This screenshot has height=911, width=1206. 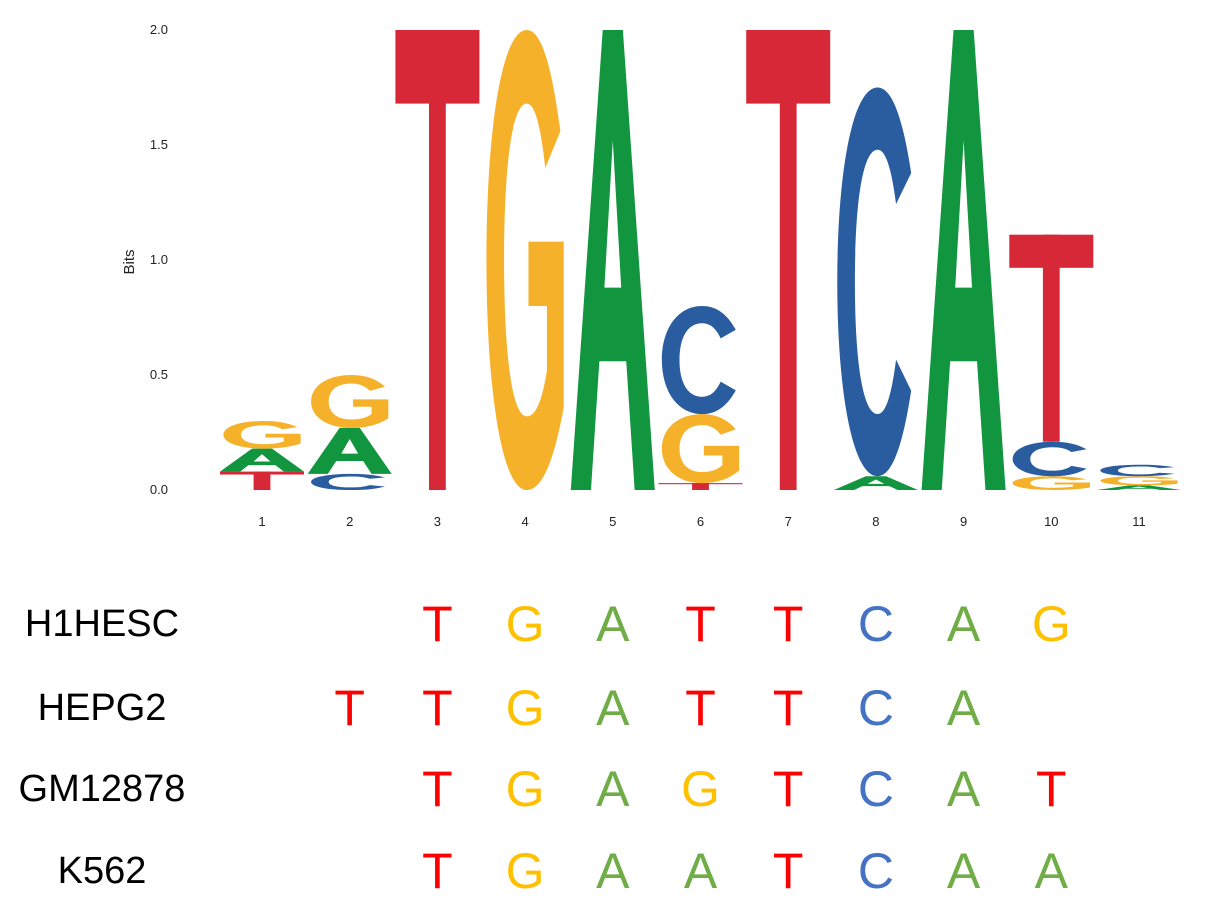 What do you see at coordinates (261, 521) in the screenshot?
I see `x-tick-label: 1` at bounding box center [261, 521].